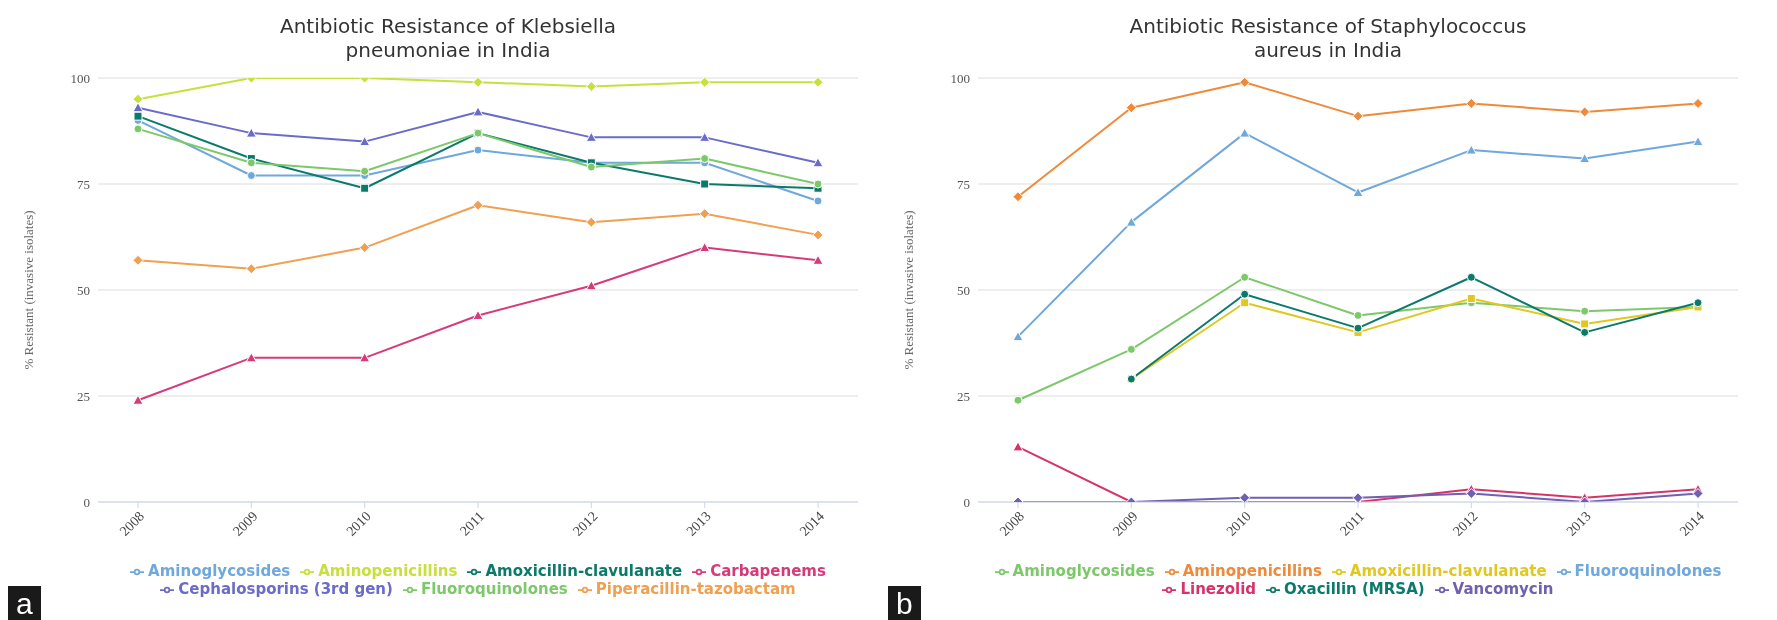  I want to click on legend-label: Oxacillin (MRSA), so click(1354, 589).